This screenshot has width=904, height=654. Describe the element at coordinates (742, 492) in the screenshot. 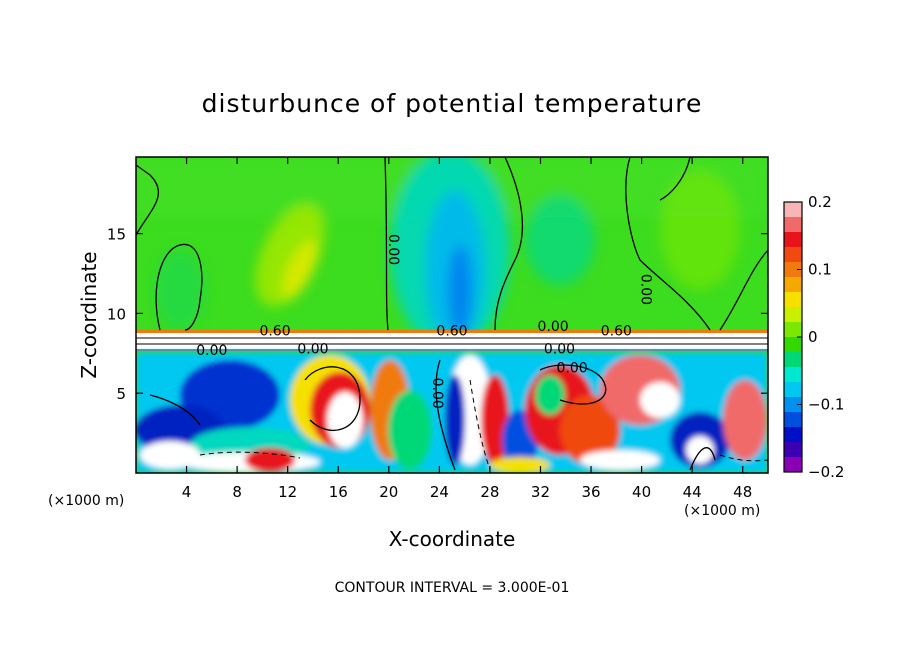

I see `x-tick-label: 48` at that location.